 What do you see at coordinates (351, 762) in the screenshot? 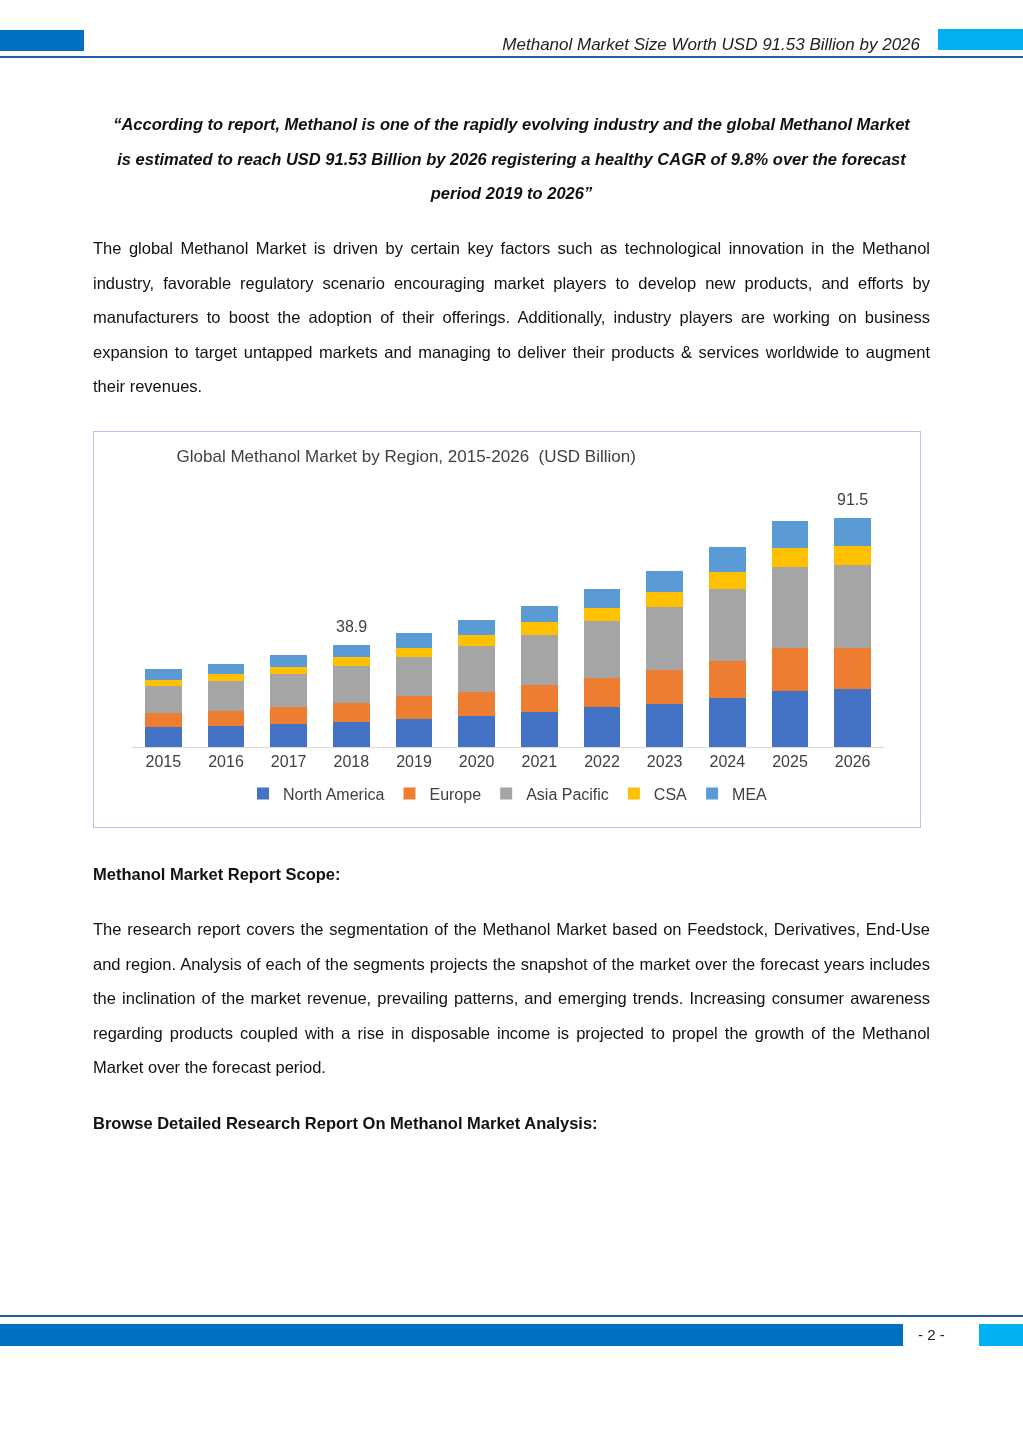
I see `x-tick-label: 2018` at bounding box center [351, 762].